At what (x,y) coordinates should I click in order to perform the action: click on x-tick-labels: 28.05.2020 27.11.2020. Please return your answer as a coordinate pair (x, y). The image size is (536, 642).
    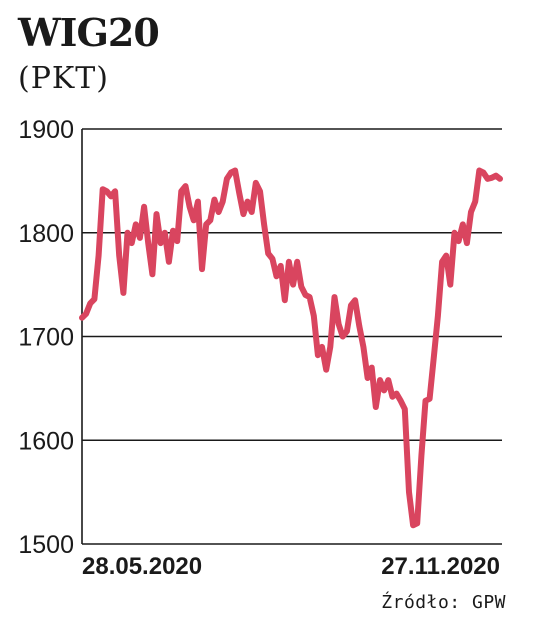
    Looking at the image, I should click on (291, 566).